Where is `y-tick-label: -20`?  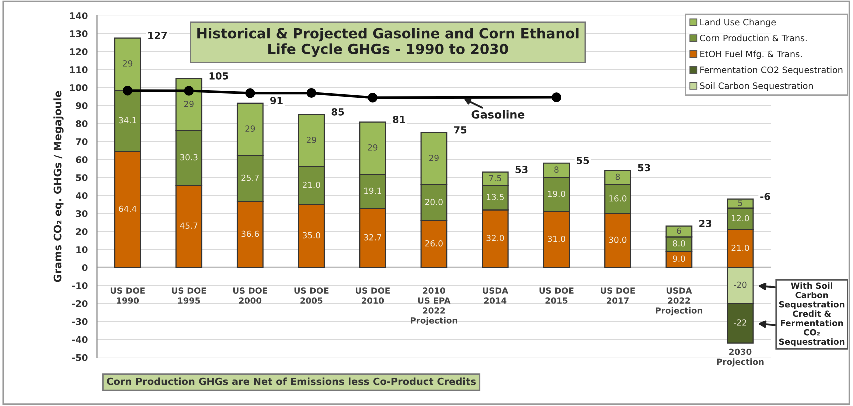 y-tick-label: -20 is located at coordinates (80, 304).